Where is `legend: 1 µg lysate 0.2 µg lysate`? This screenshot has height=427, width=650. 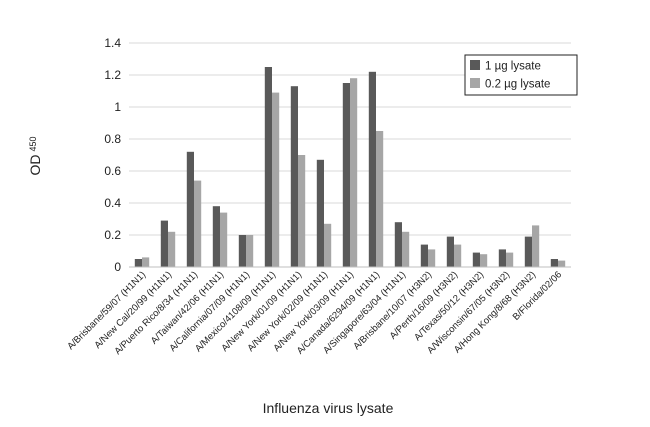
legend: 1 µg lysate 0.2 µg lysate is located at coordinates (521, 75).